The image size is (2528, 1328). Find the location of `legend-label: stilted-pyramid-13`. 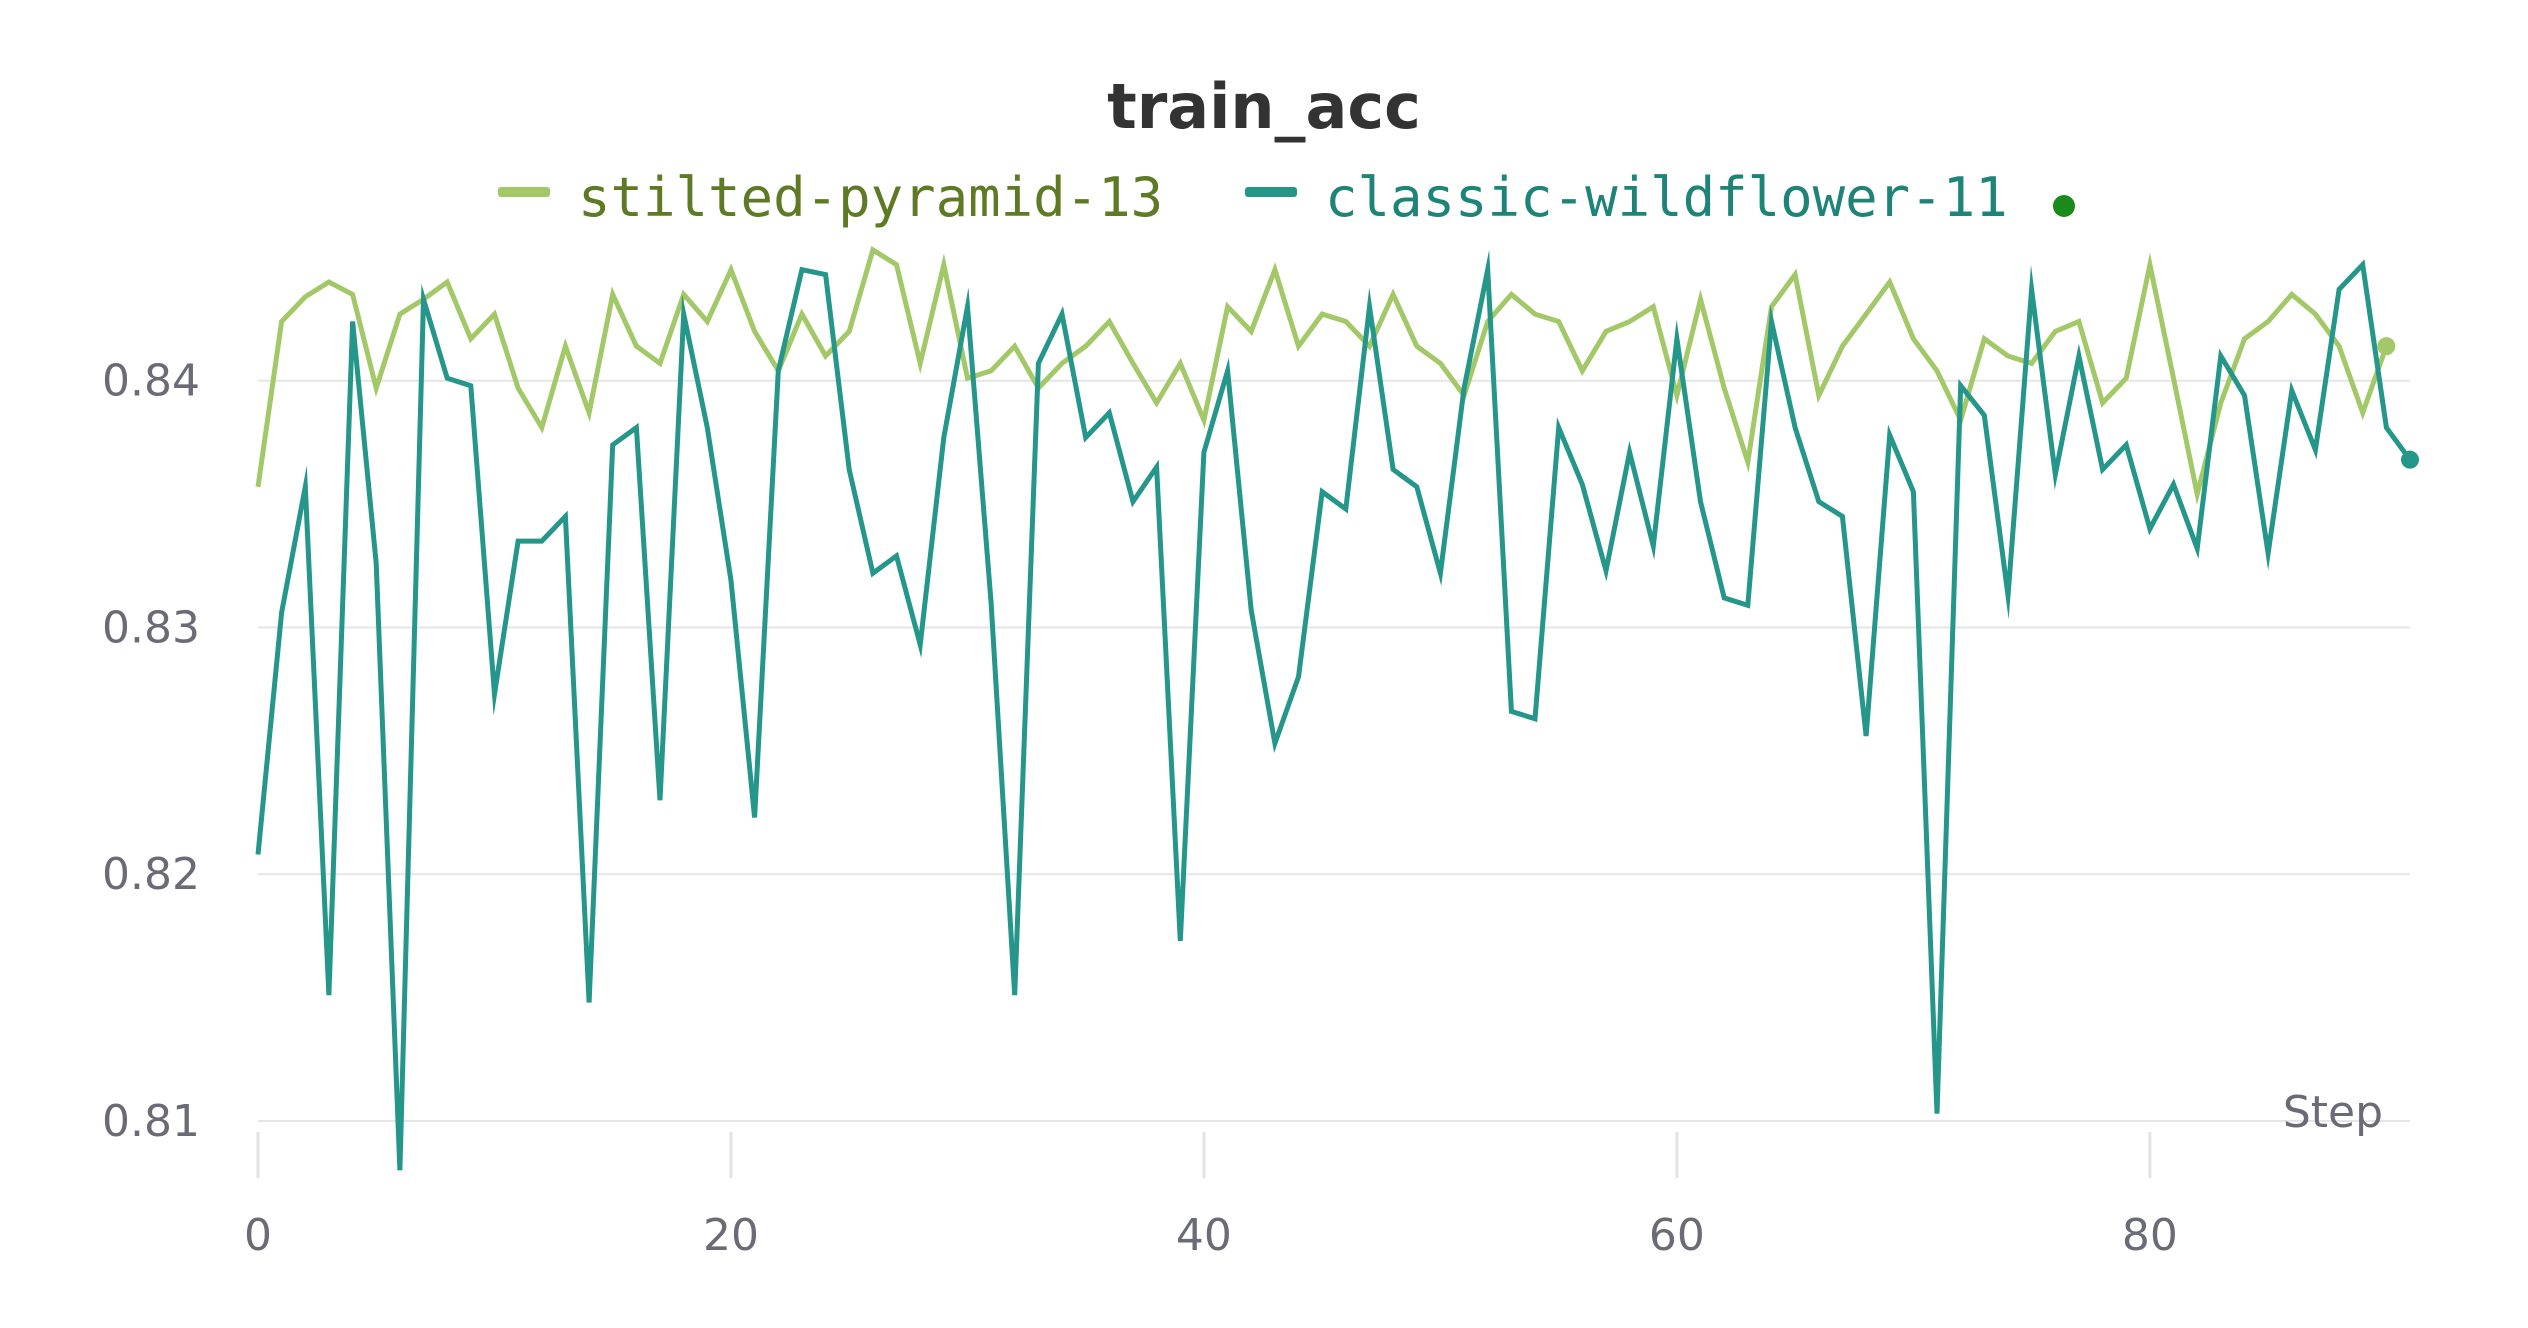

legend-label: stilted-pyramid-13 is located at coordinates (870, 197).